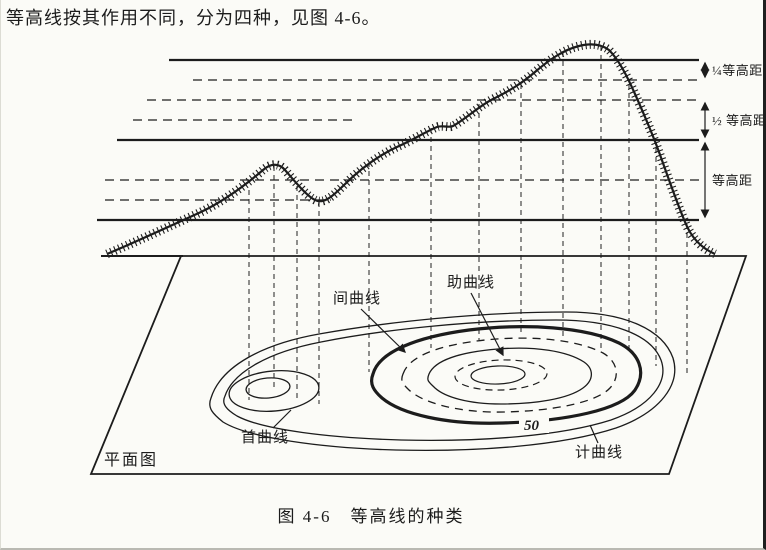 This screenshot has height=550, width=766. Describe the element at coordinates (594, 434) in the screenshot. I see `index-contour-leader` at that location.